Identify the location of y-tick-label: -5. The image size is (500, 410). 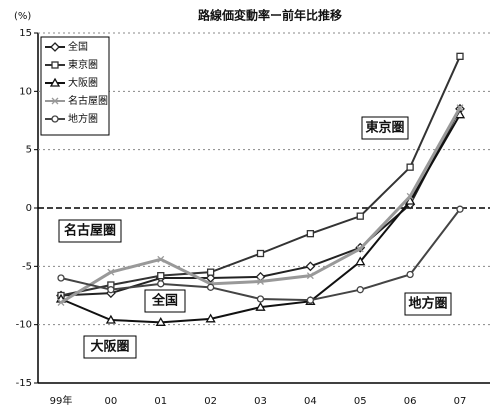
(27, 266).